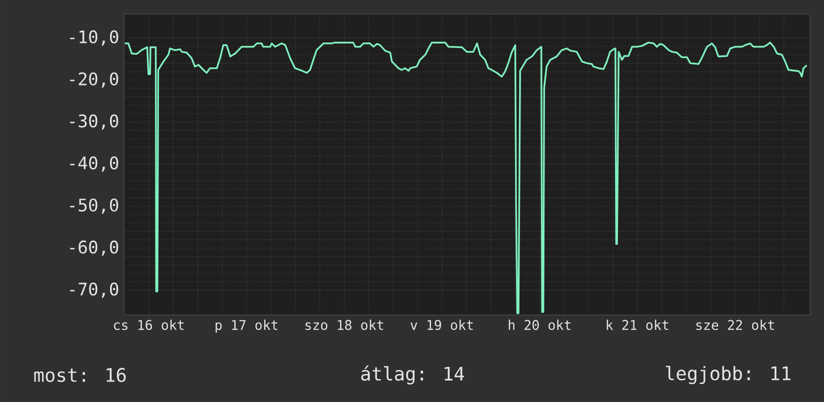 The image size is (824, 402). What do you see at coordinates (412, 375) in the screenshot?
I see `text: átlag: 14` at bounding box center [412, 375].